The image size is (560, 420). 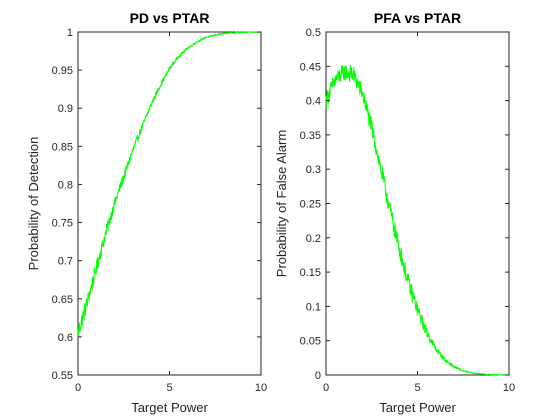 I want to click on y-tick-label: 1, so click(x=70, y=33).